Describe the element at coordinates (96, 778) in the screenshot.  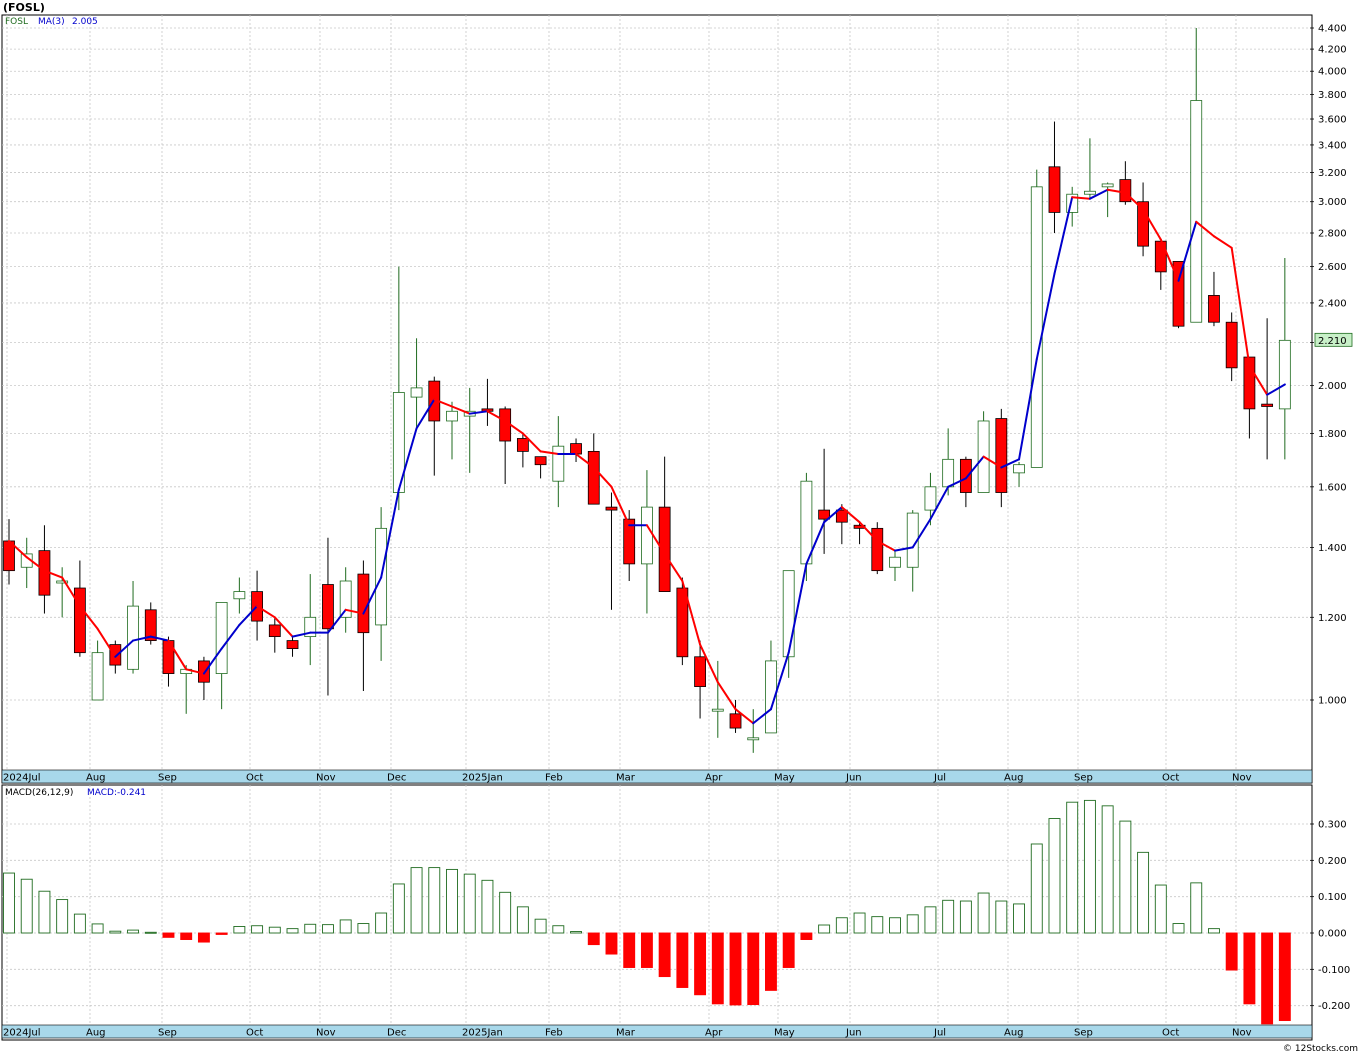
I see `month-label: Aug` at that location.